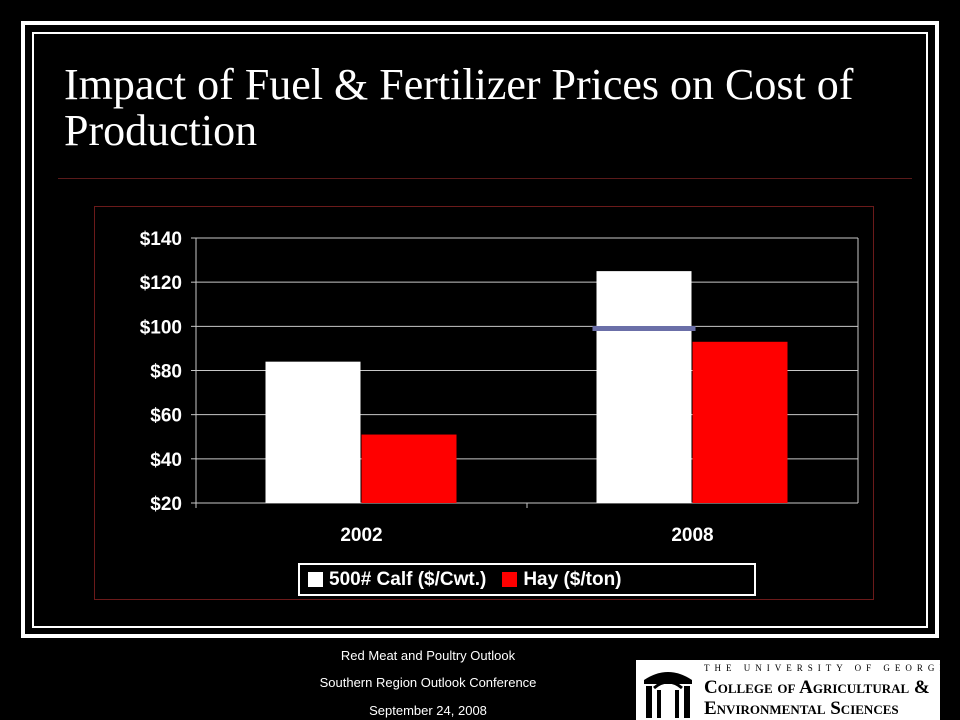 This screenshot has height=720, width=960. Describe the element at coordinates (361, 535) in the screenshot. I see `x-tick-label: 2002` at that location.